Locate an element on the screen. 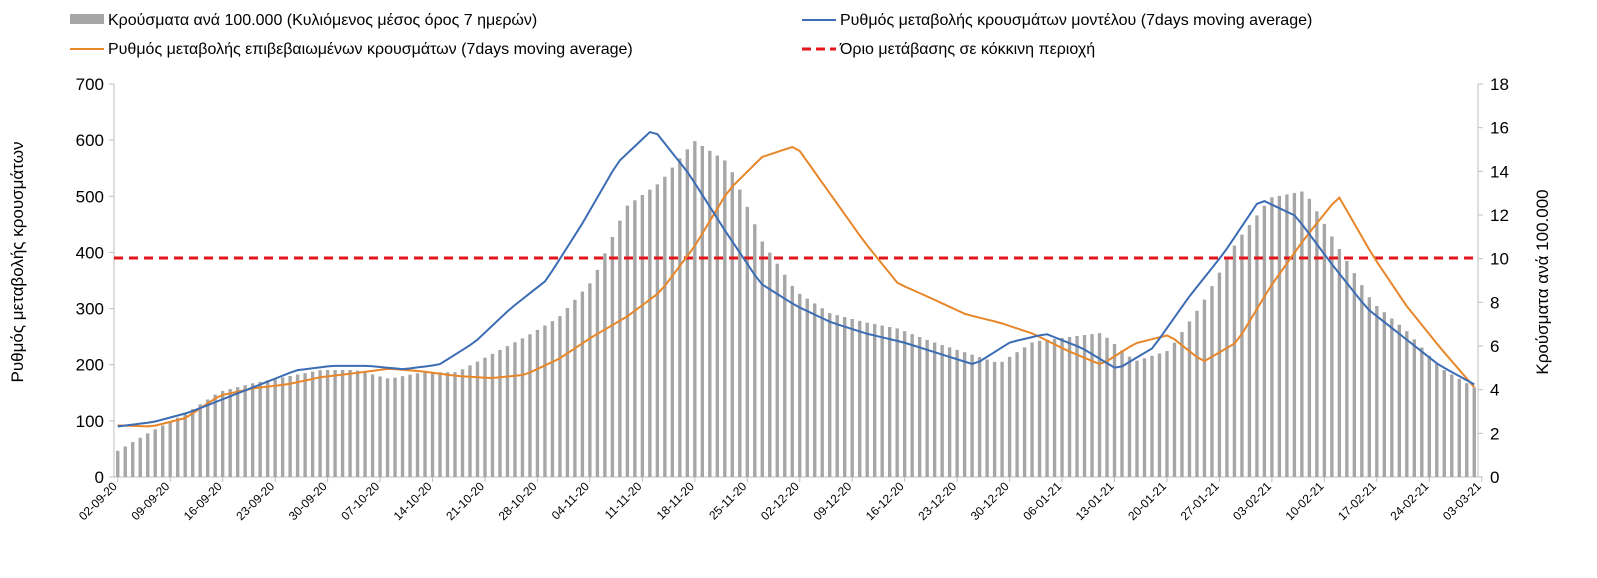 The width and height of the screenshot is (1597, 578). x-tick-label: 11-11-20 is located at coordinates (623, 500).